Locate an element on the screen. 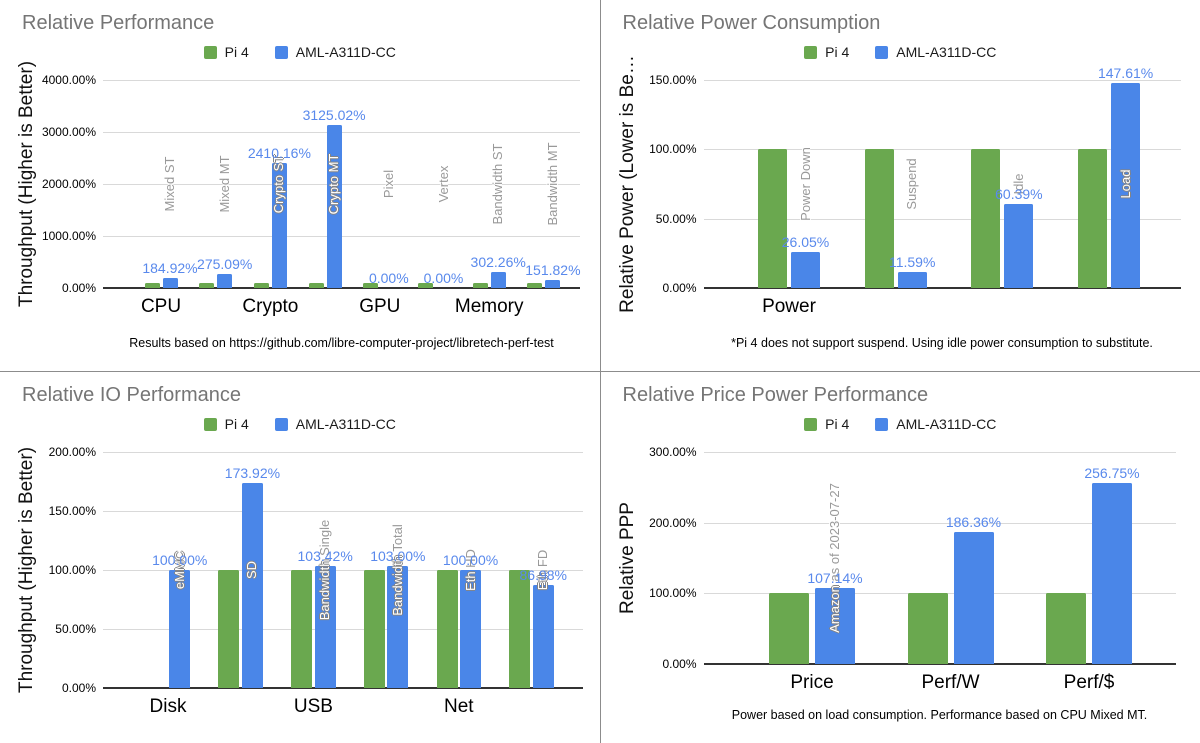  x-category-label: Memory is located at coordinates (489, 306).